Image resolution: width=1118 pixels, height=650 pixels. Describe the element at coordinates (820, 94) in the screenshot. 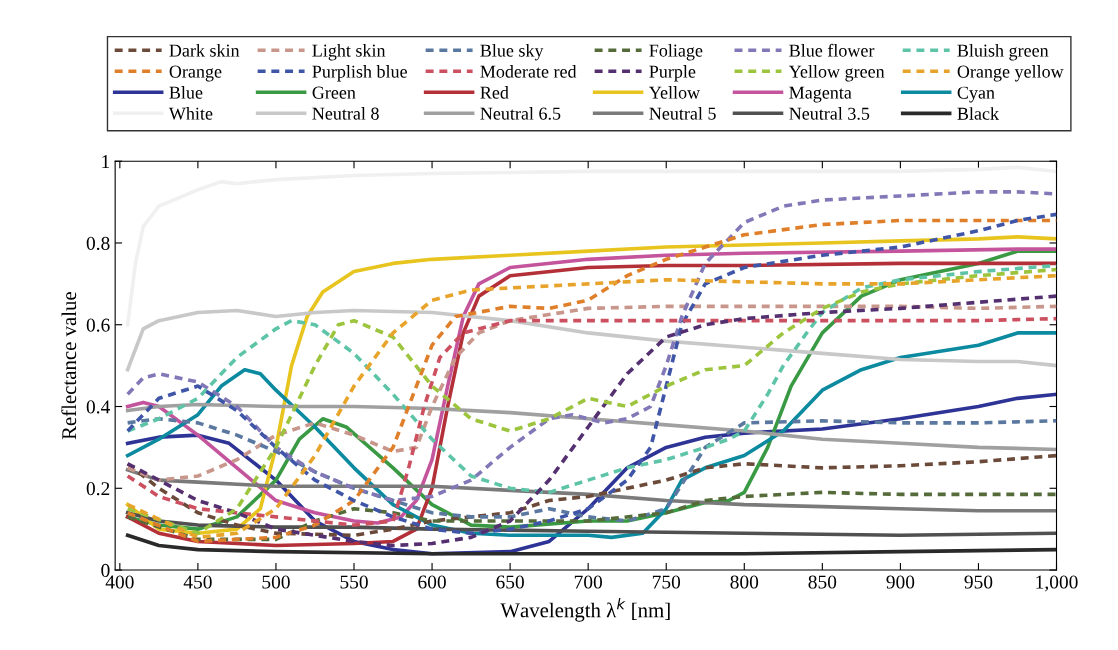

I see `legend-label: Magenta` at that location.